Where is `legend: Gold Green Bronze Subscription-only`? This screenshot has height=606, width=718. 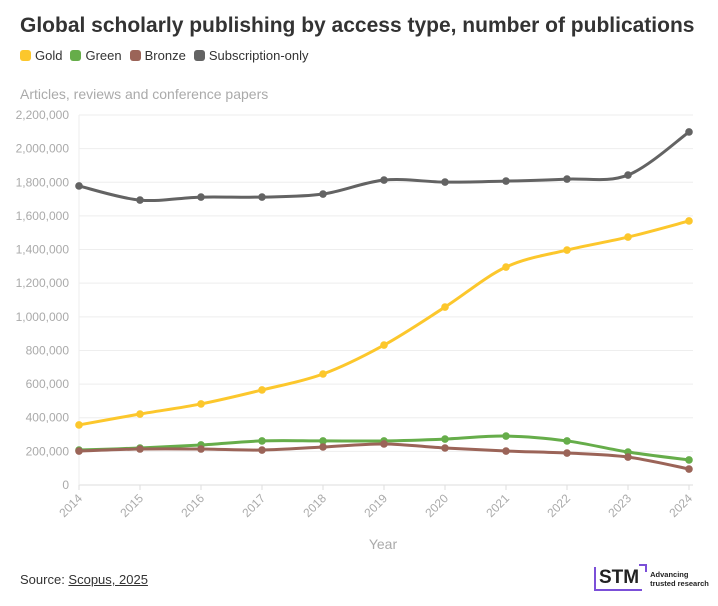
legend: Gold Green Bronze Subscription-only is located at coordinates (164, 55).